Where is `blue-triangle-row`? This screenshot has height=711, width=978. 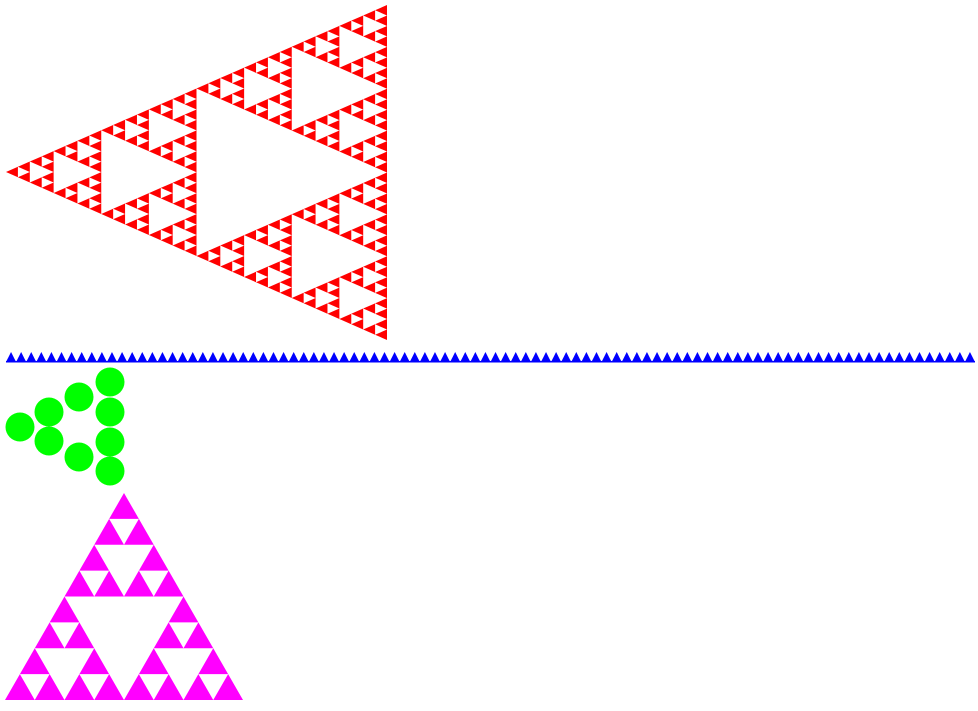 blue-triangle-row is located at coordinates (490, 357).